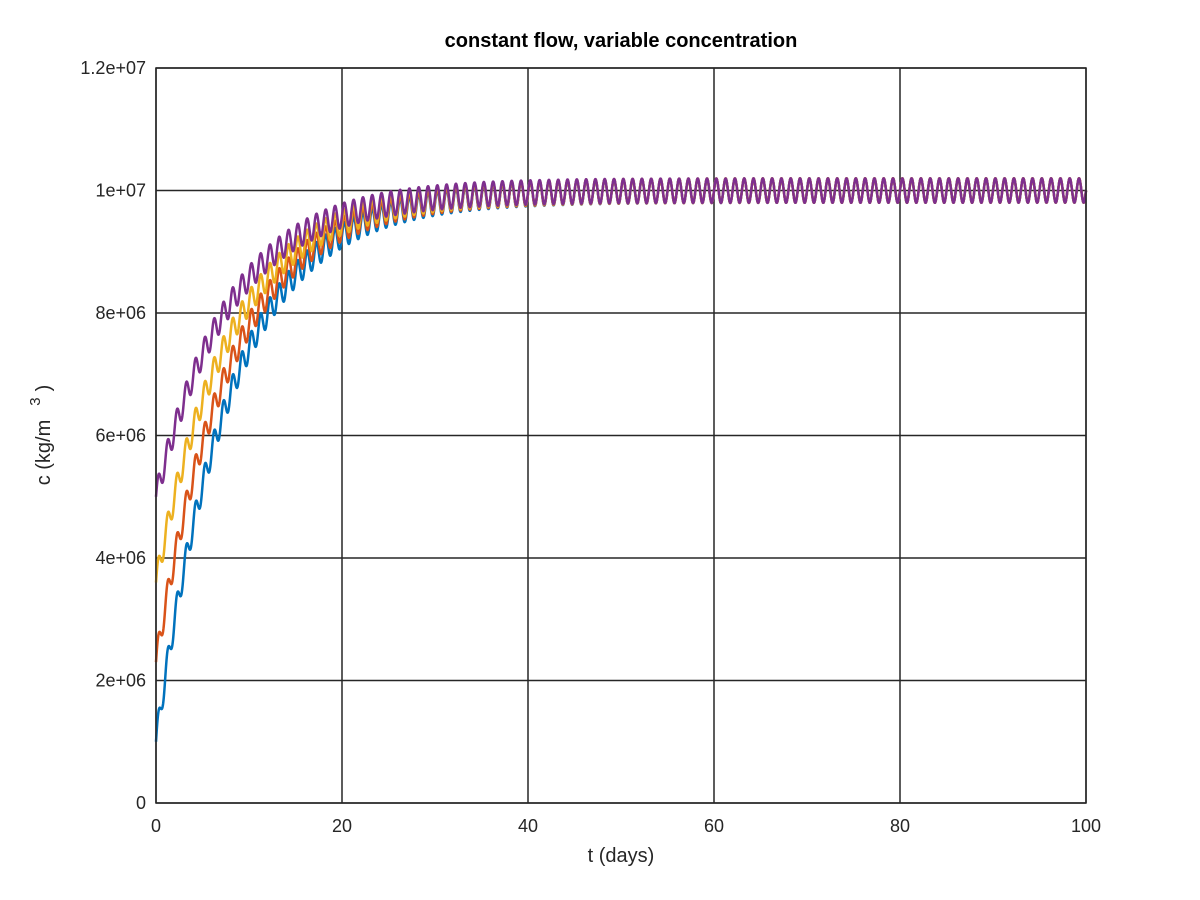  What do you see at coordinates (528, 826) in the screenshot?
I see `x-tick-label: 40` at bounding box center [528, 826].